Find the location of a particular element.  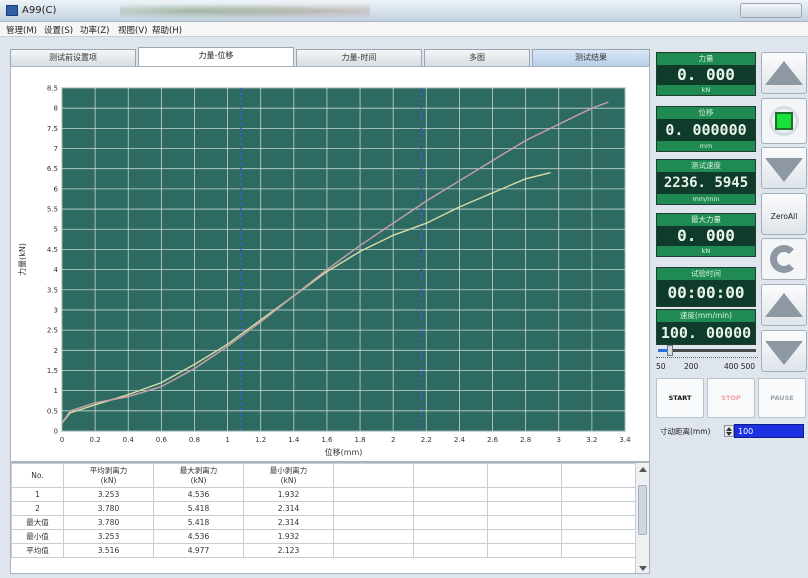

table-row: 最小值 3.253 4.536 1.932 is located at coordinates (324, 536).